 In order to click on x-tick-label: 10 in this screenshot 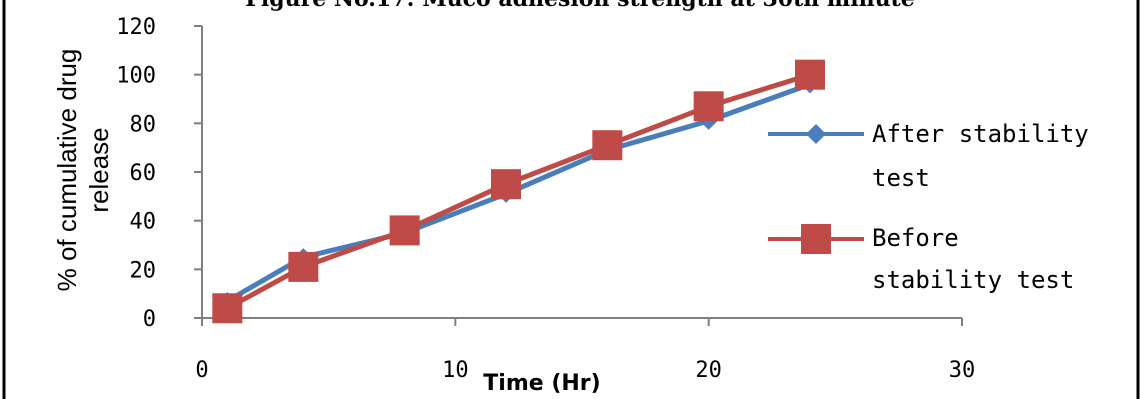, I will do `click(455, 370)`.